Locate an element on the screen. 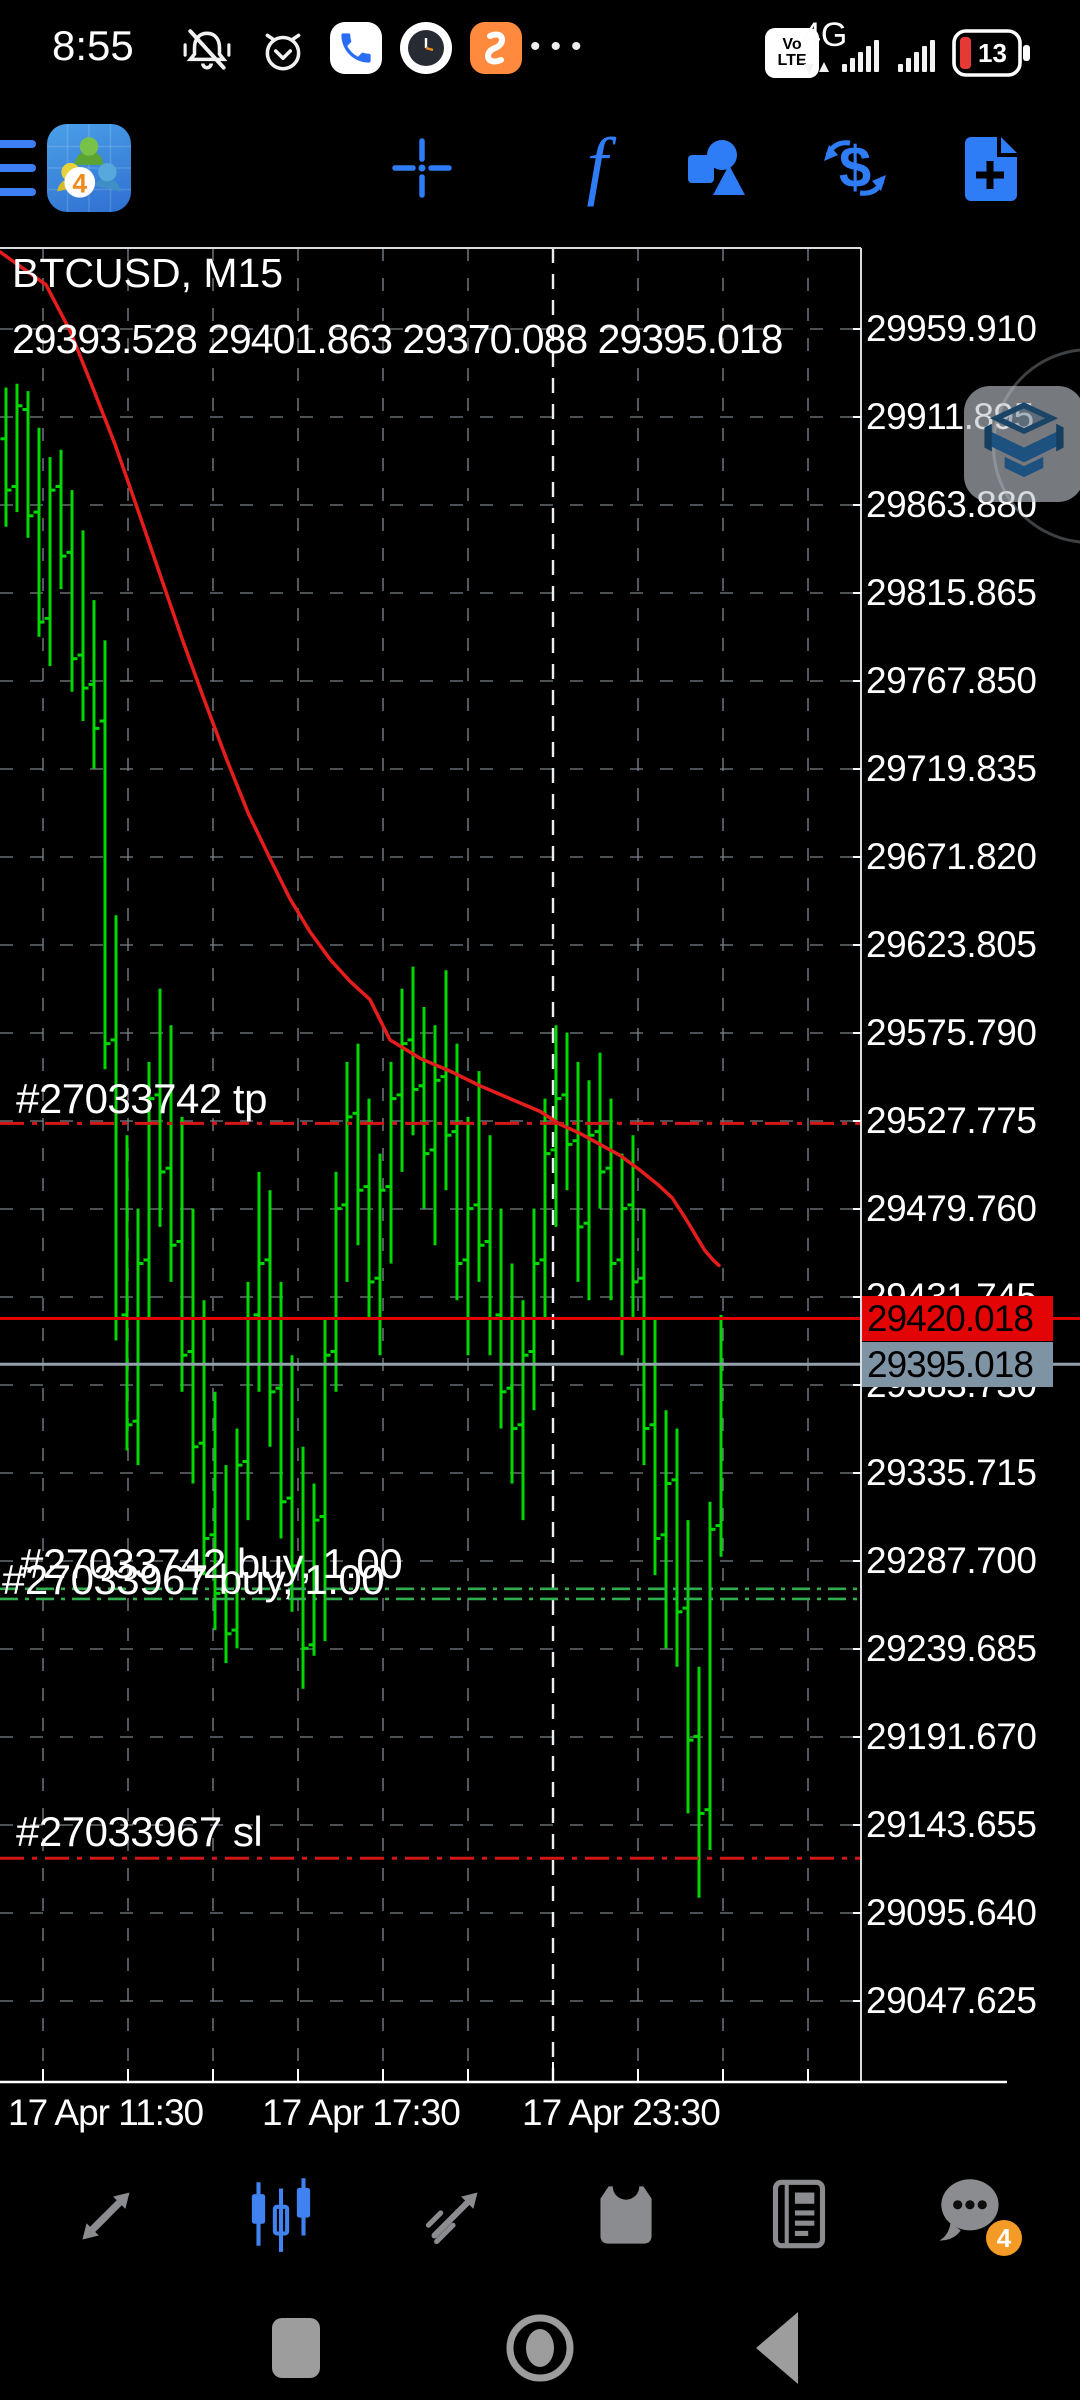 This screenshot has width=1080, height=2400. last-price-tag: 29395.018 is located at coordinates (957, 1364).